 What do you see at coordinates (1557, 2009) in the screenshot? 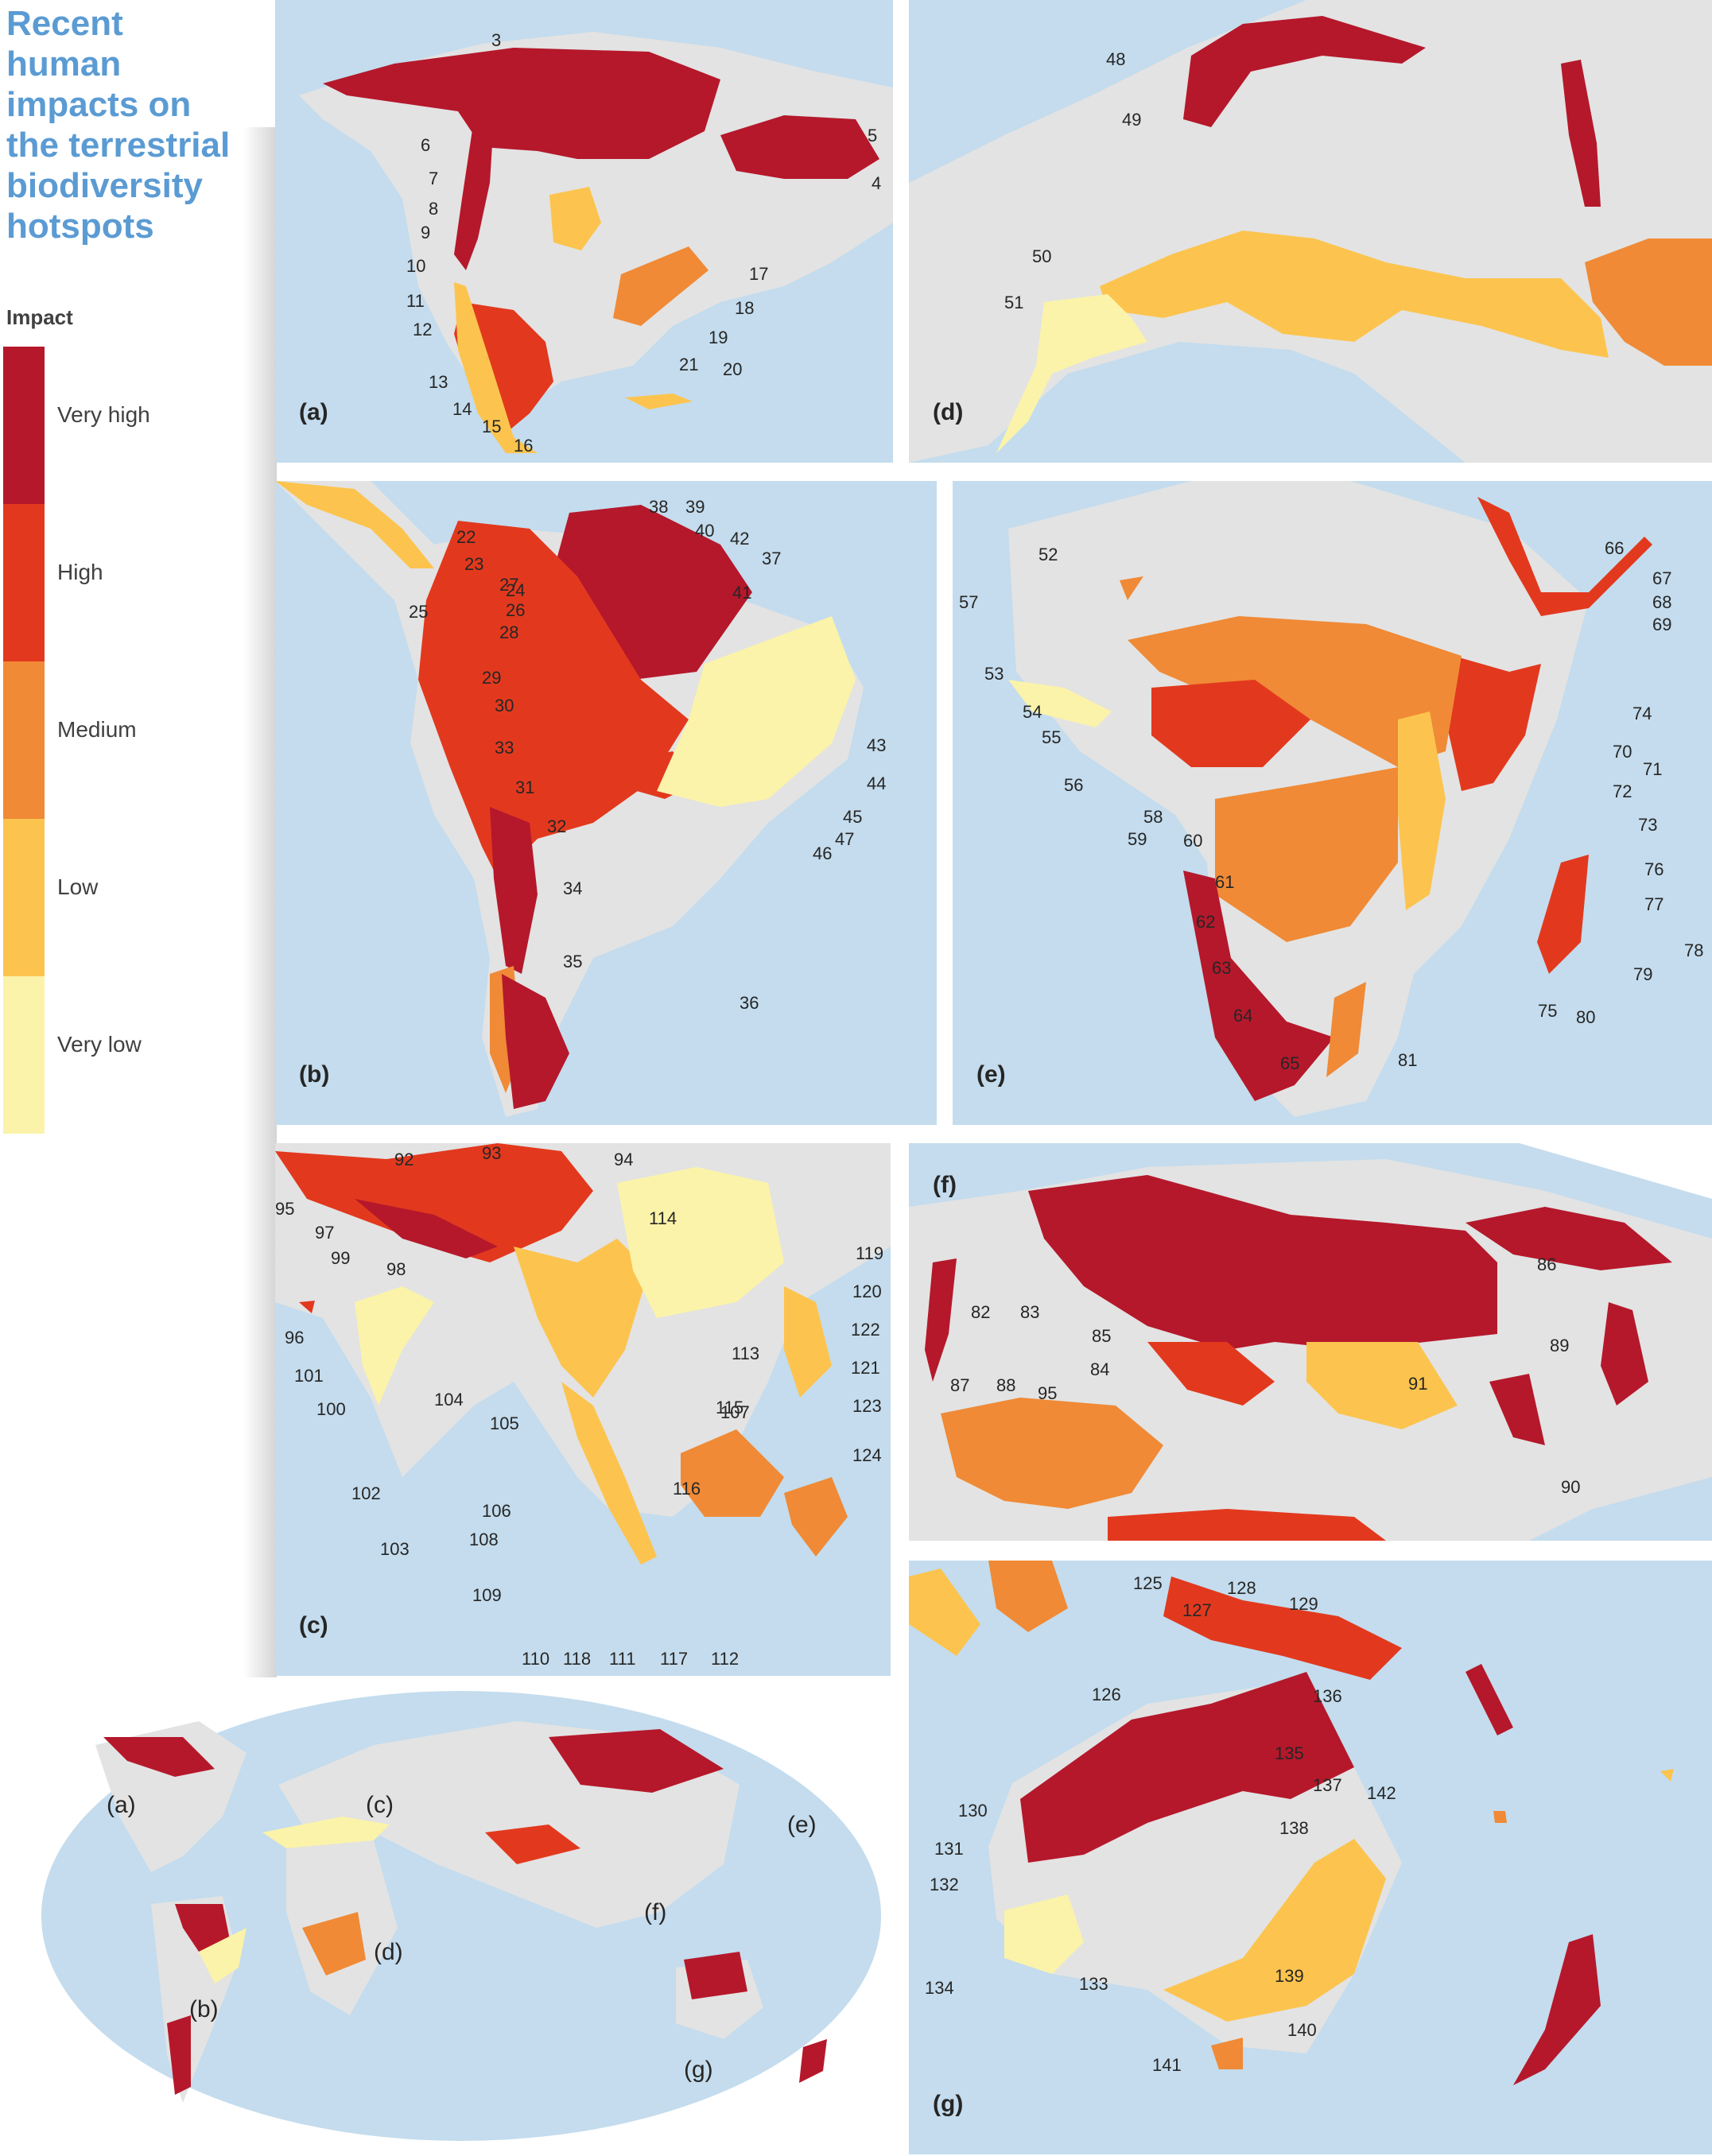
I see `hotspot-139-nz` at bounding box center [1557, 2009].